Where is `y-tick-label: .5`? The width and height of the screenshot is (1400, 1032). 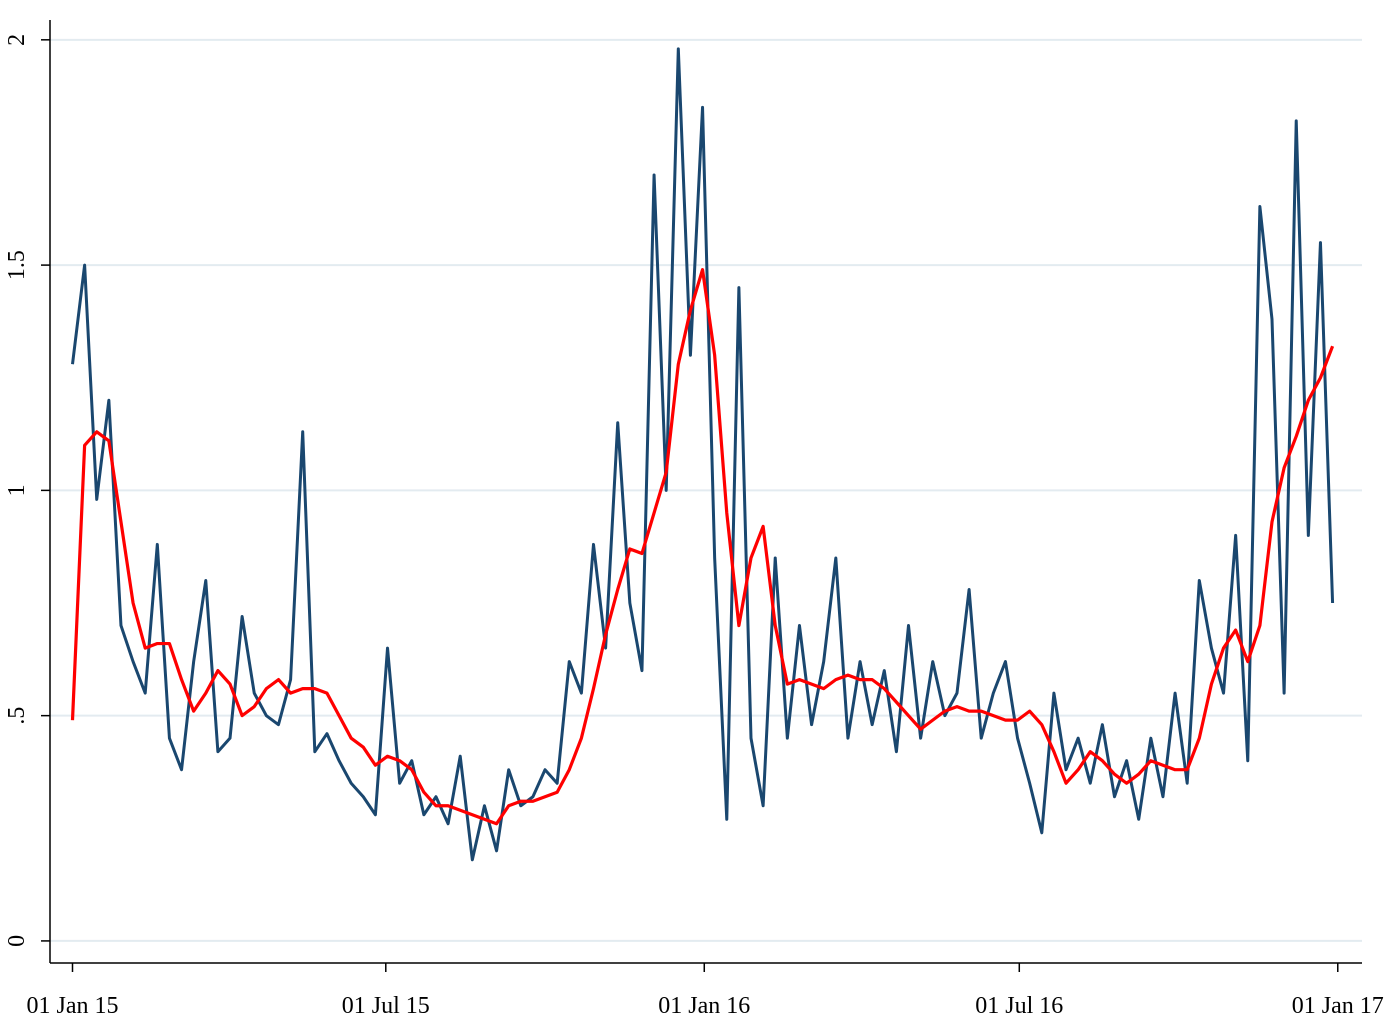
y-tick-label: .5 is located at coordinates (17, 716).